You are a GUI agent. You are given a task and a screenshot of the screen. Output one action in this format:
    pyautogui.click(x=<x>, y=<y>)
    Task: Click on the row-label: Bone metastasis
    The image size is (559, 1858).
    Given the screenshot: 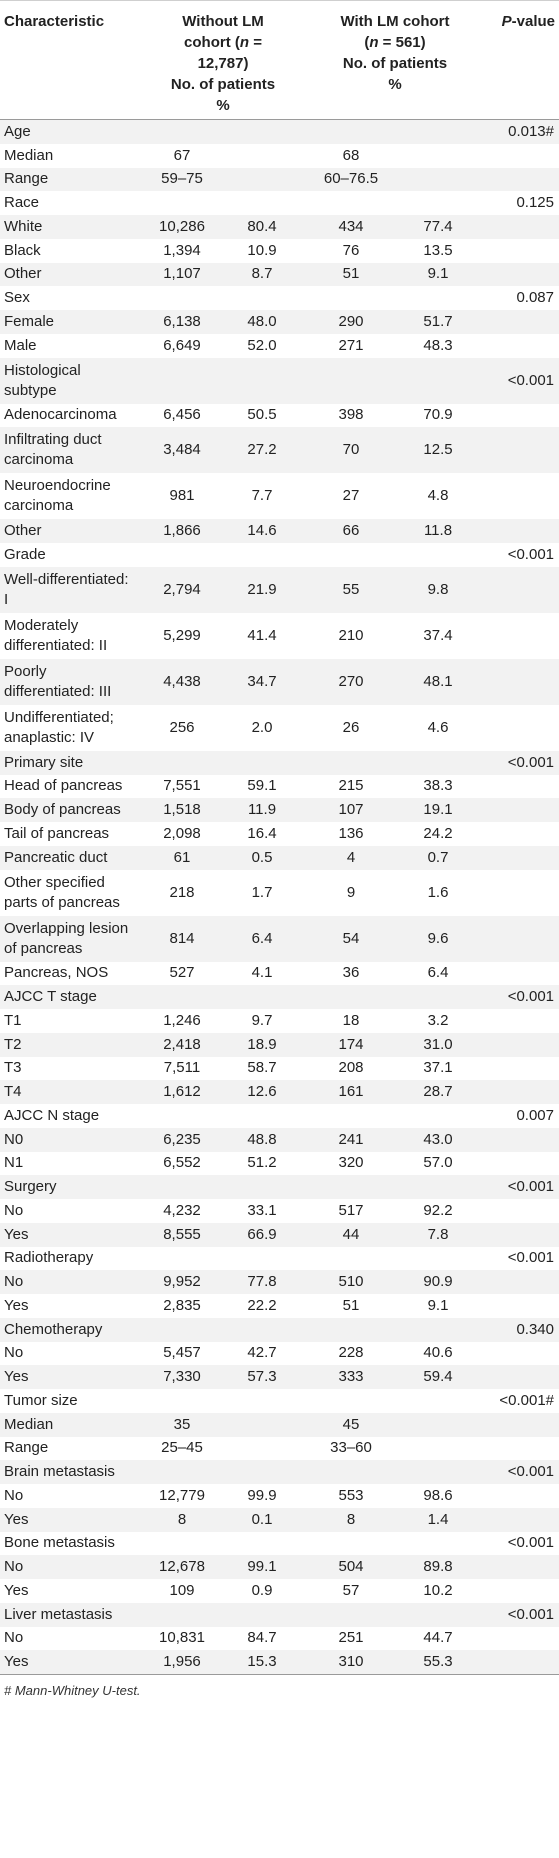 What is the action you would take?
    pyautogui.click(x=74, y=1544)
    